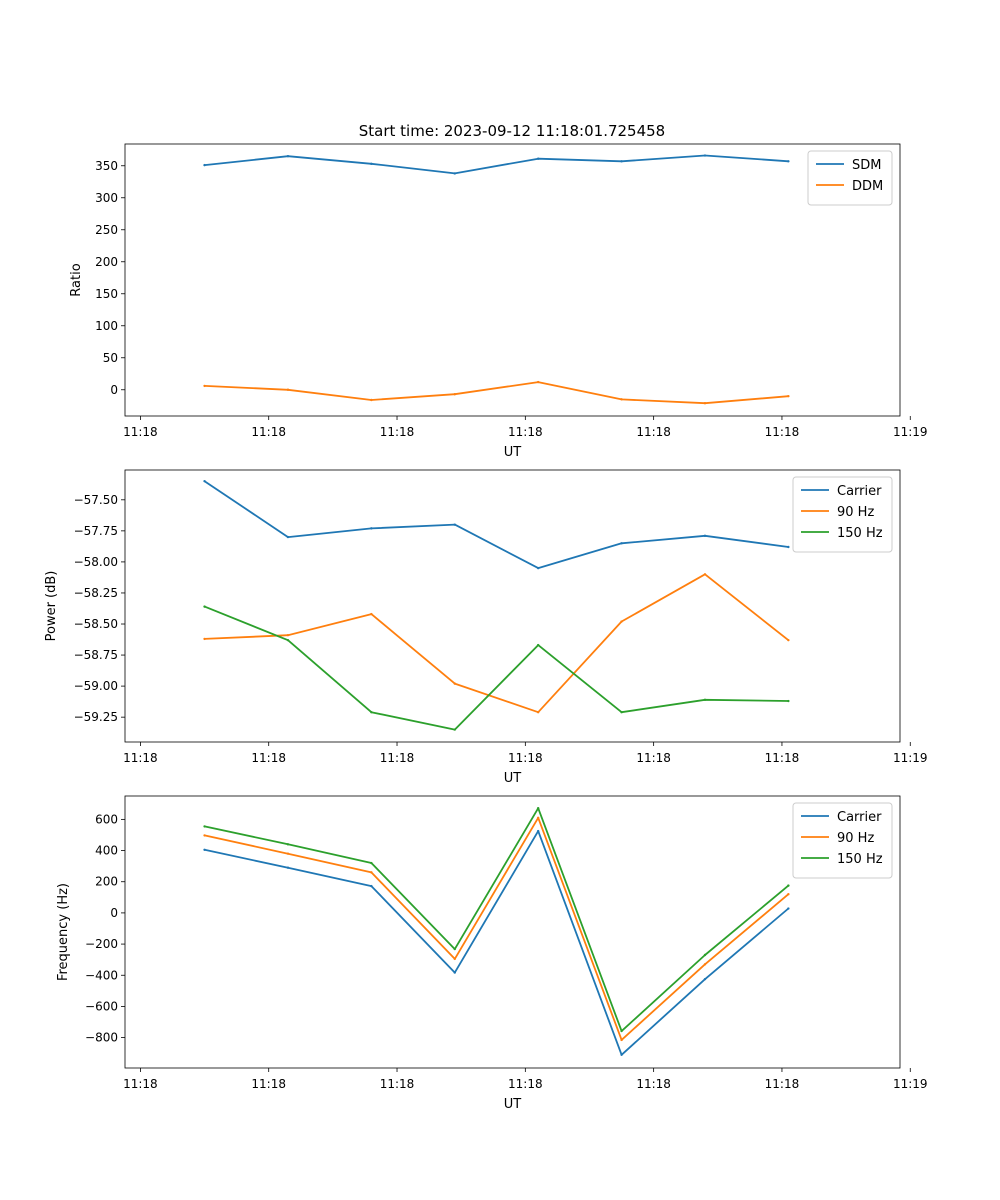 The image size is (1000, 1200). I want to click on series-line-150-hz, so click(496, 919).